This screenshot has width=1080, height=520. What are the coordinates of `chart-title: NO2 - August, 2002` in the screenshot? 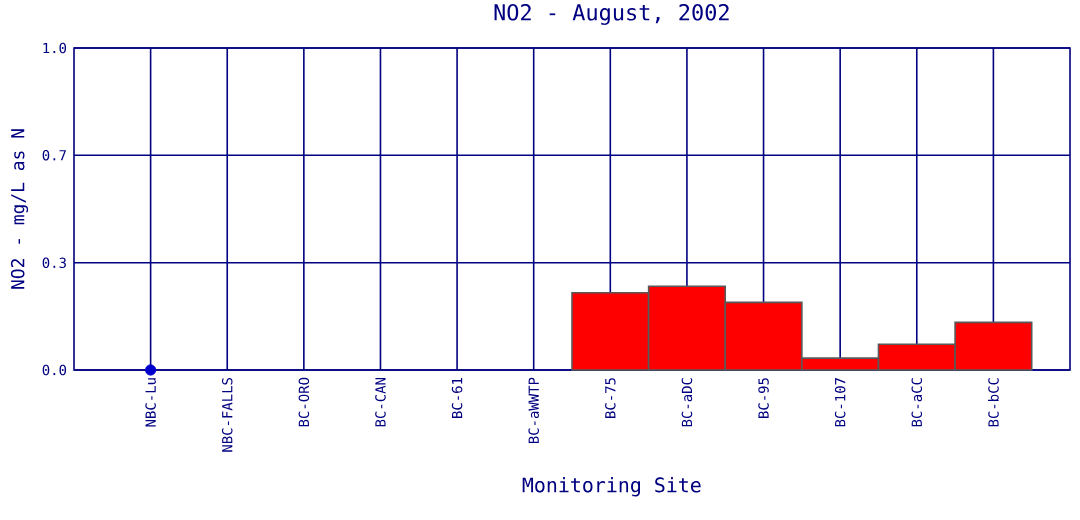 It's located at (611, 15).